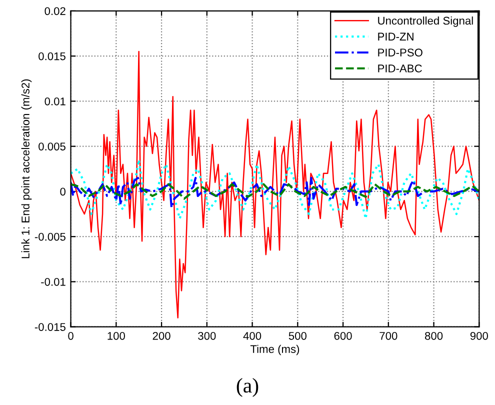 The width and height of the screenshot is (495, 405). Describe the element at coordinates (50, 327) in the screenshot. I see `y-tick-label: -0.015` at that location.